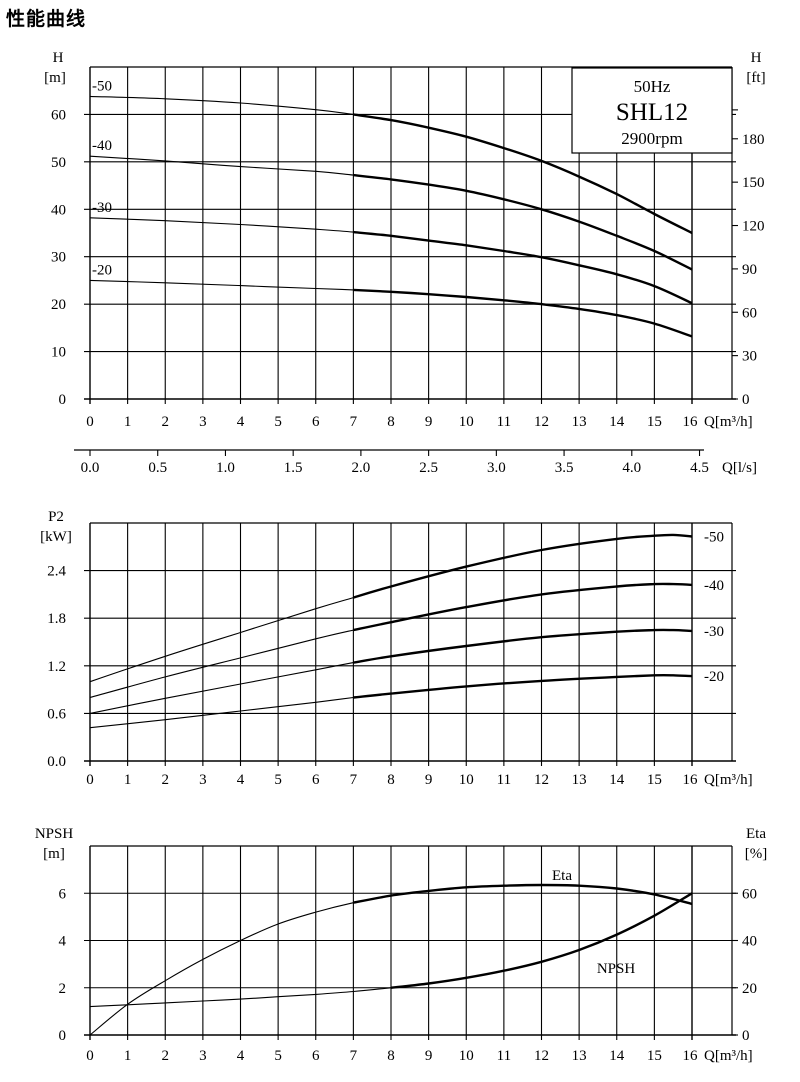  I want to click on power-x-tick-label-16: 16, so click(691, 780).